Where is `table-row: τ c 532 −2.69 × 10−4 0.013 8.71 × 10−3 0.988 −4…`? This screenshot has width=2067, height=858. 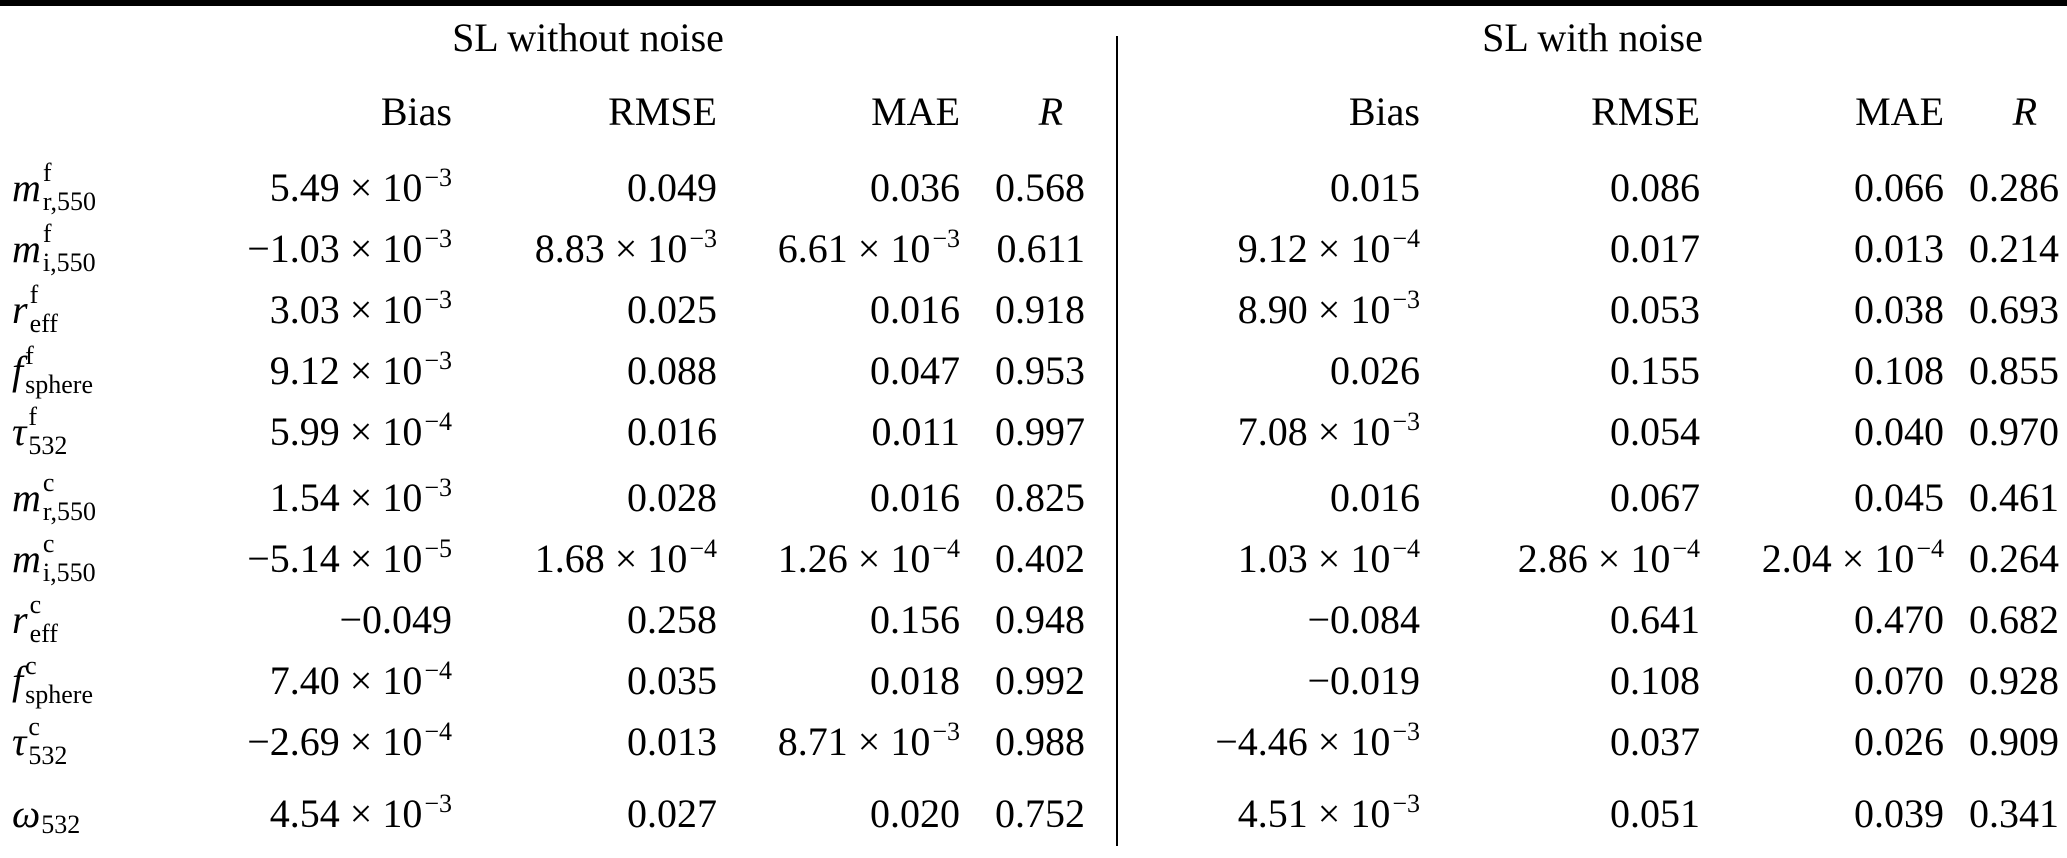
table-row: τ c 532 −2.69 × 10−4 0.013 8.71 × 10−3 0.988 −4… is located at coordinates (1033, 741).